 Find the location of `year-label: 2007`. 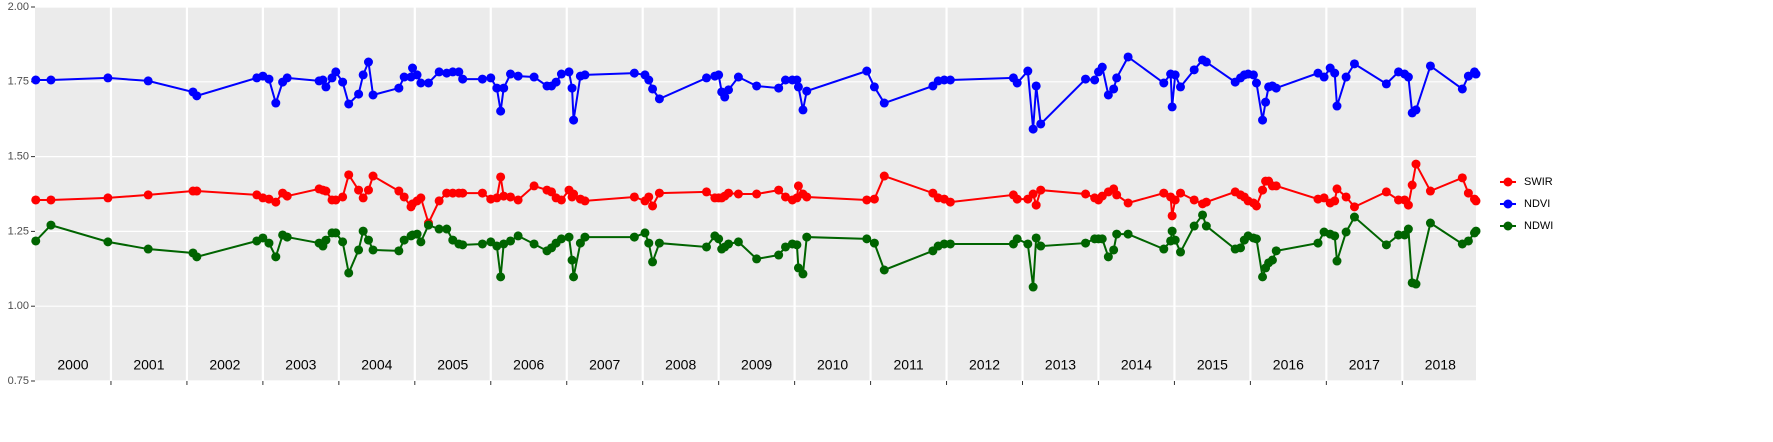

year-label: 2007 is located at coordinates (604, 365).